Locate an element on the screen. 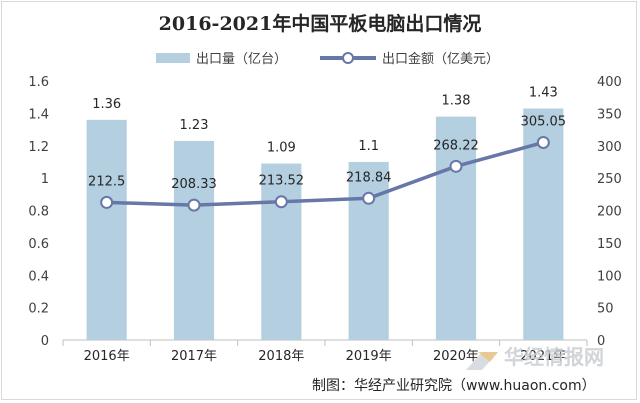  line-value-label: 268.22 is located at coordinates (456, 145).